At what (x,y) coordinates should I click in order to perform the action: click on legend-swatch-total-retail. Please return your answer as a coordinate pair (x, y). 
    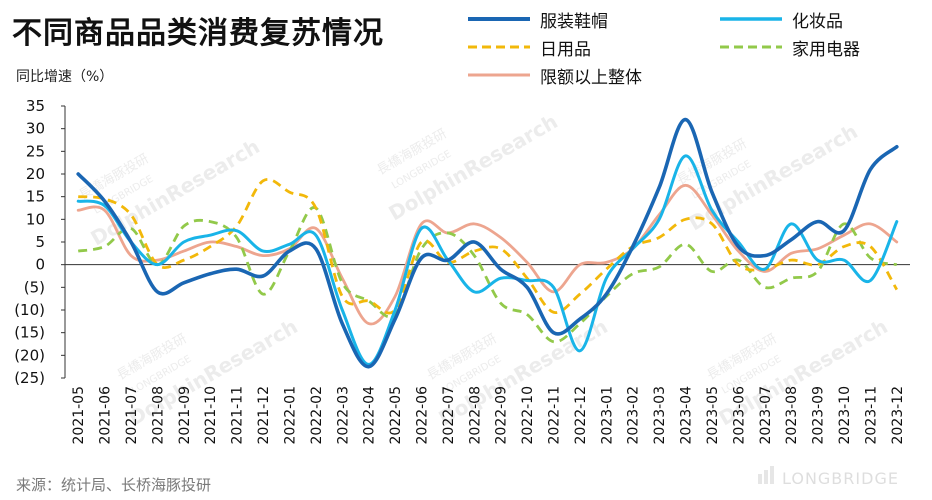
    Looking at the image, I should click on (499, 75).